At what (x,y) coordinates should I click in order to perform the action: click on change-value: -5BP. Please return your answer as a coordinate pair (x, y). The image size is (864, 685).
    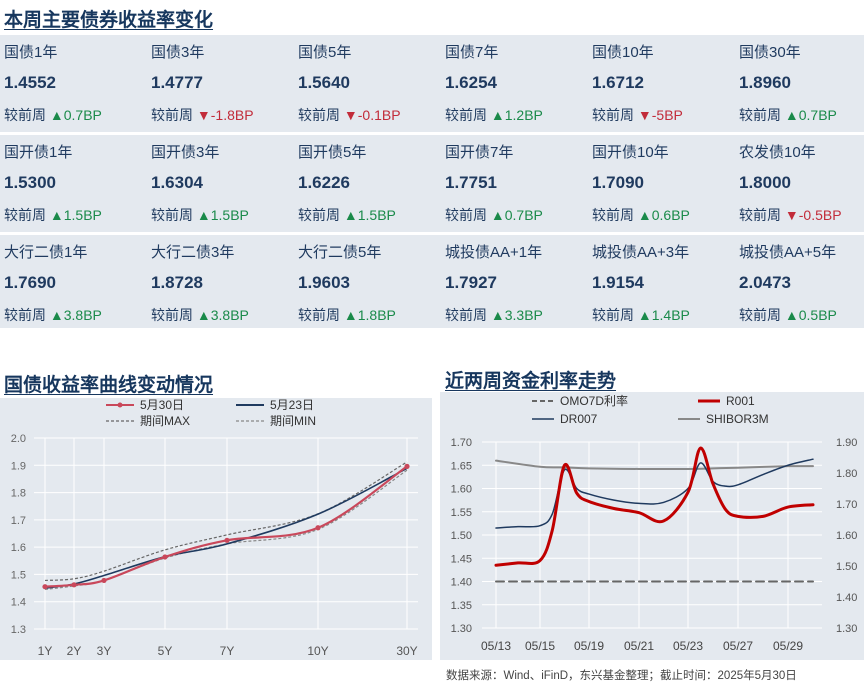
    Looking at the image, I should click on (667, 115).